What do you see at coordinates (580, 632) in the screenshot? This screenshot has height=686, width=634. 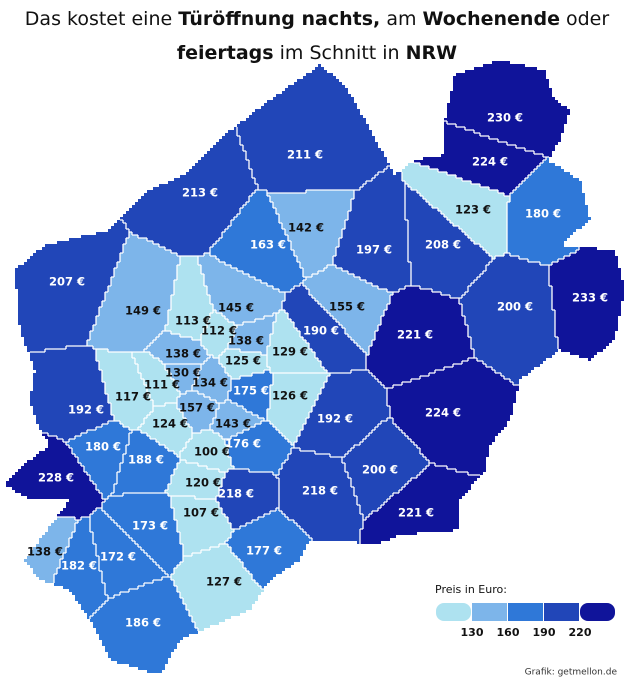 I see `legend-tick-label: 220` at bounding box center [580, 632].